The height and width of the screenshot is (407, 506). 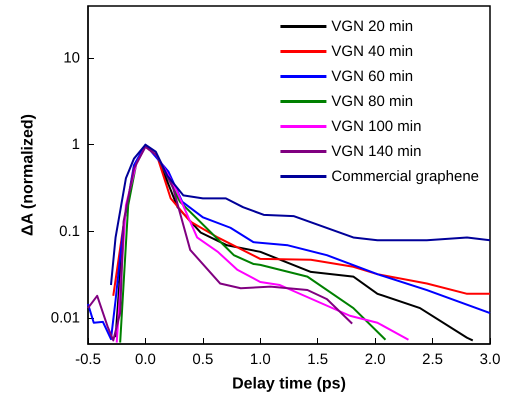 I want to click on legend-label: VGN 60 min, so click(x=372, y=76).